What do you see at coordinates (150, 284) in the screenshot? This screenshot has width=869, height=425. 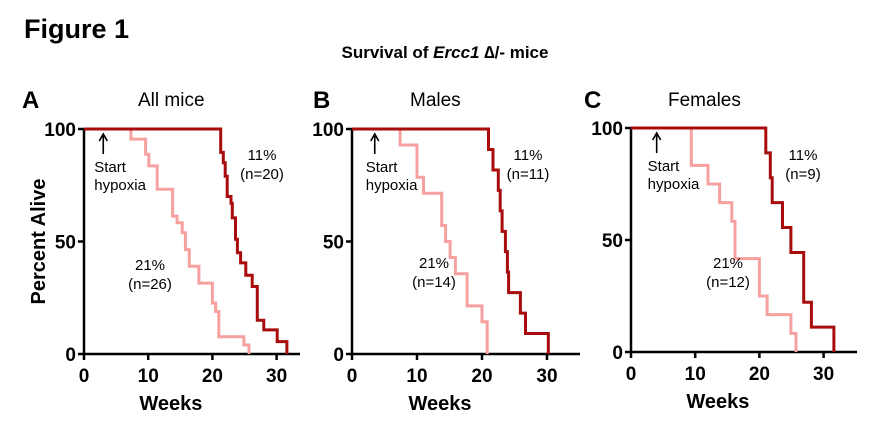 I see `series-label: (n=26)` at bounding box center [150, 284].